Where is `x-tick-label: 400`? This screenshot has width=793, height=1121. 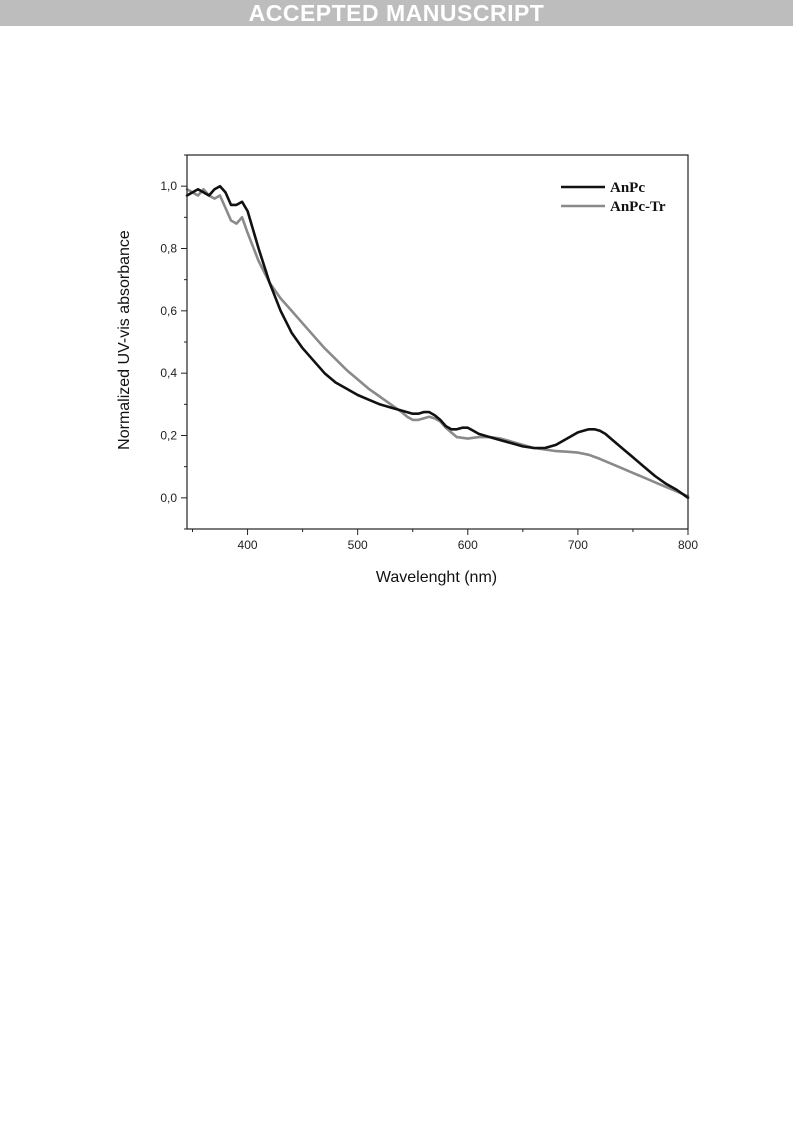
x-tick-label: 400 is located at coordinates (248, 545).